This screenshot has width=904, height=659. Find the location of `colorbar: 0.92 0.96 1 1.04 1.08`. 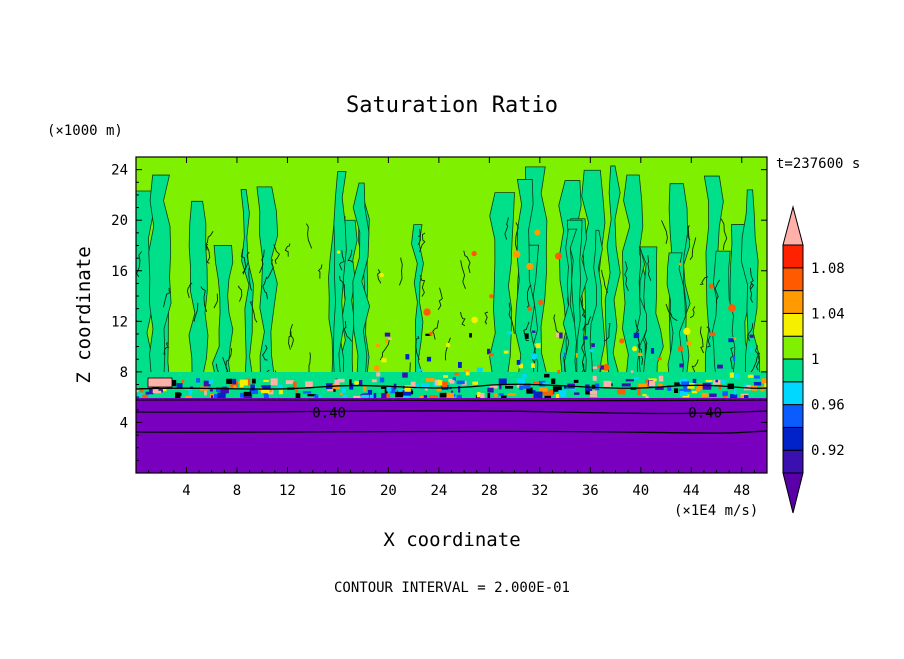

colorbar: 0.92 0.96 1 1.04 1.08 is located at coordinates (813, 359).